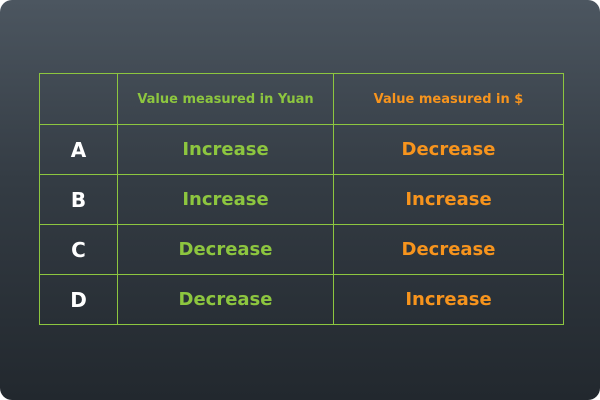 The height and width of the screenshot is (400, 600). What do you see at coordinates (78, 299) in the screenshot?
I see `row-label: D` at bounding box center [78, 299].